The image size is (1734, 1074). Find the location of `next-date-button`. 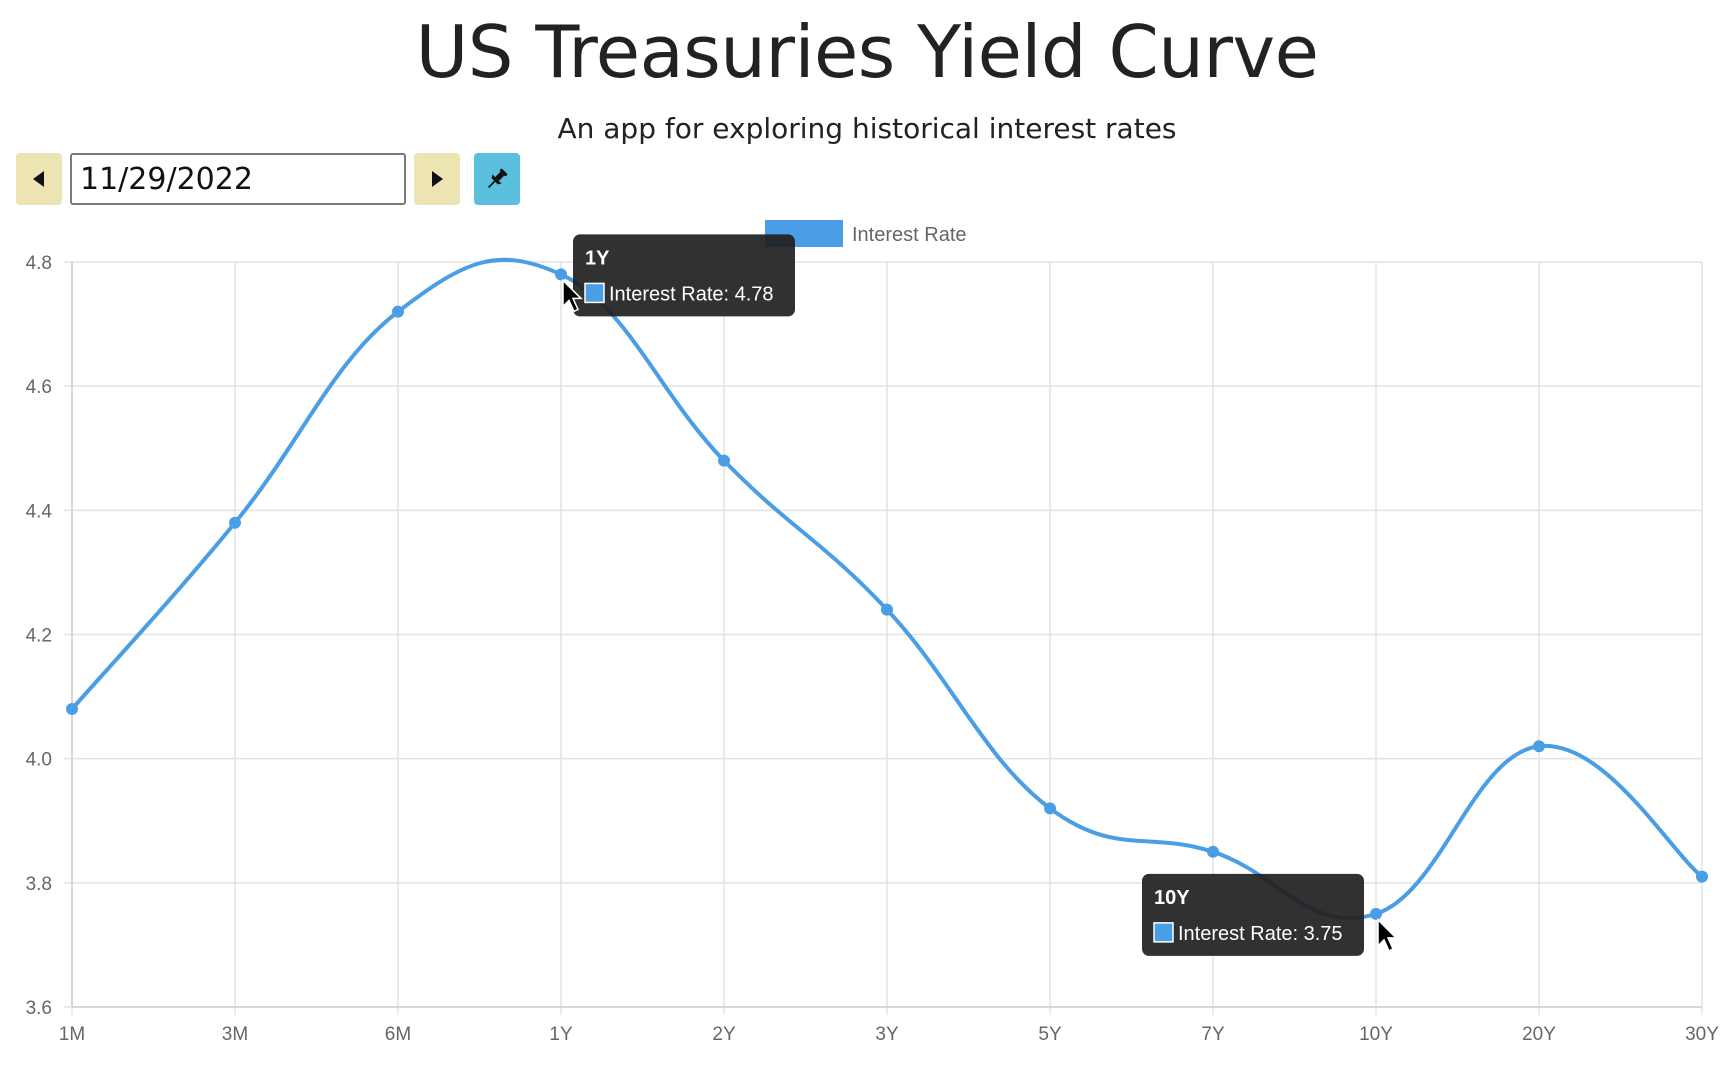

next-date-button is located at coordinates (437, 179).